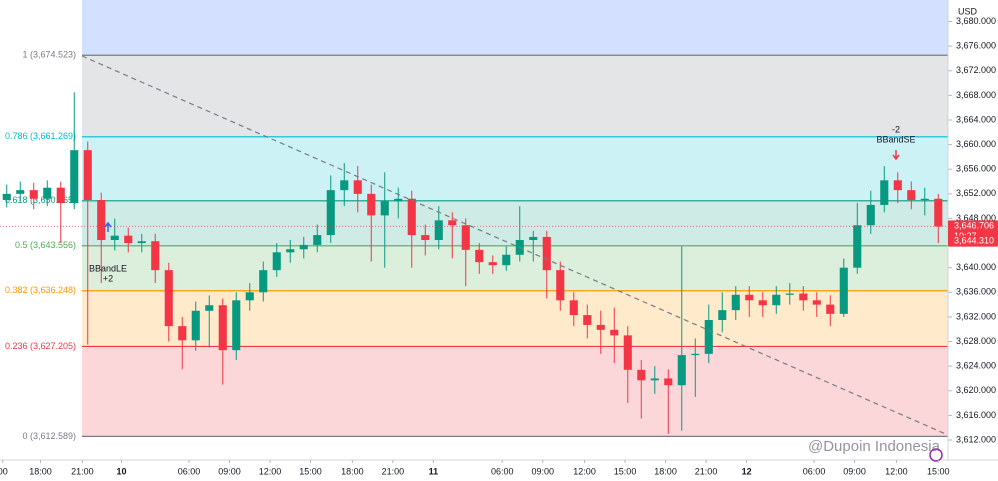 The image size is (998, 481). Describe the element at coordinates (895, 139) in the screenshot. I see `signal-label: BBandSE` at that location.